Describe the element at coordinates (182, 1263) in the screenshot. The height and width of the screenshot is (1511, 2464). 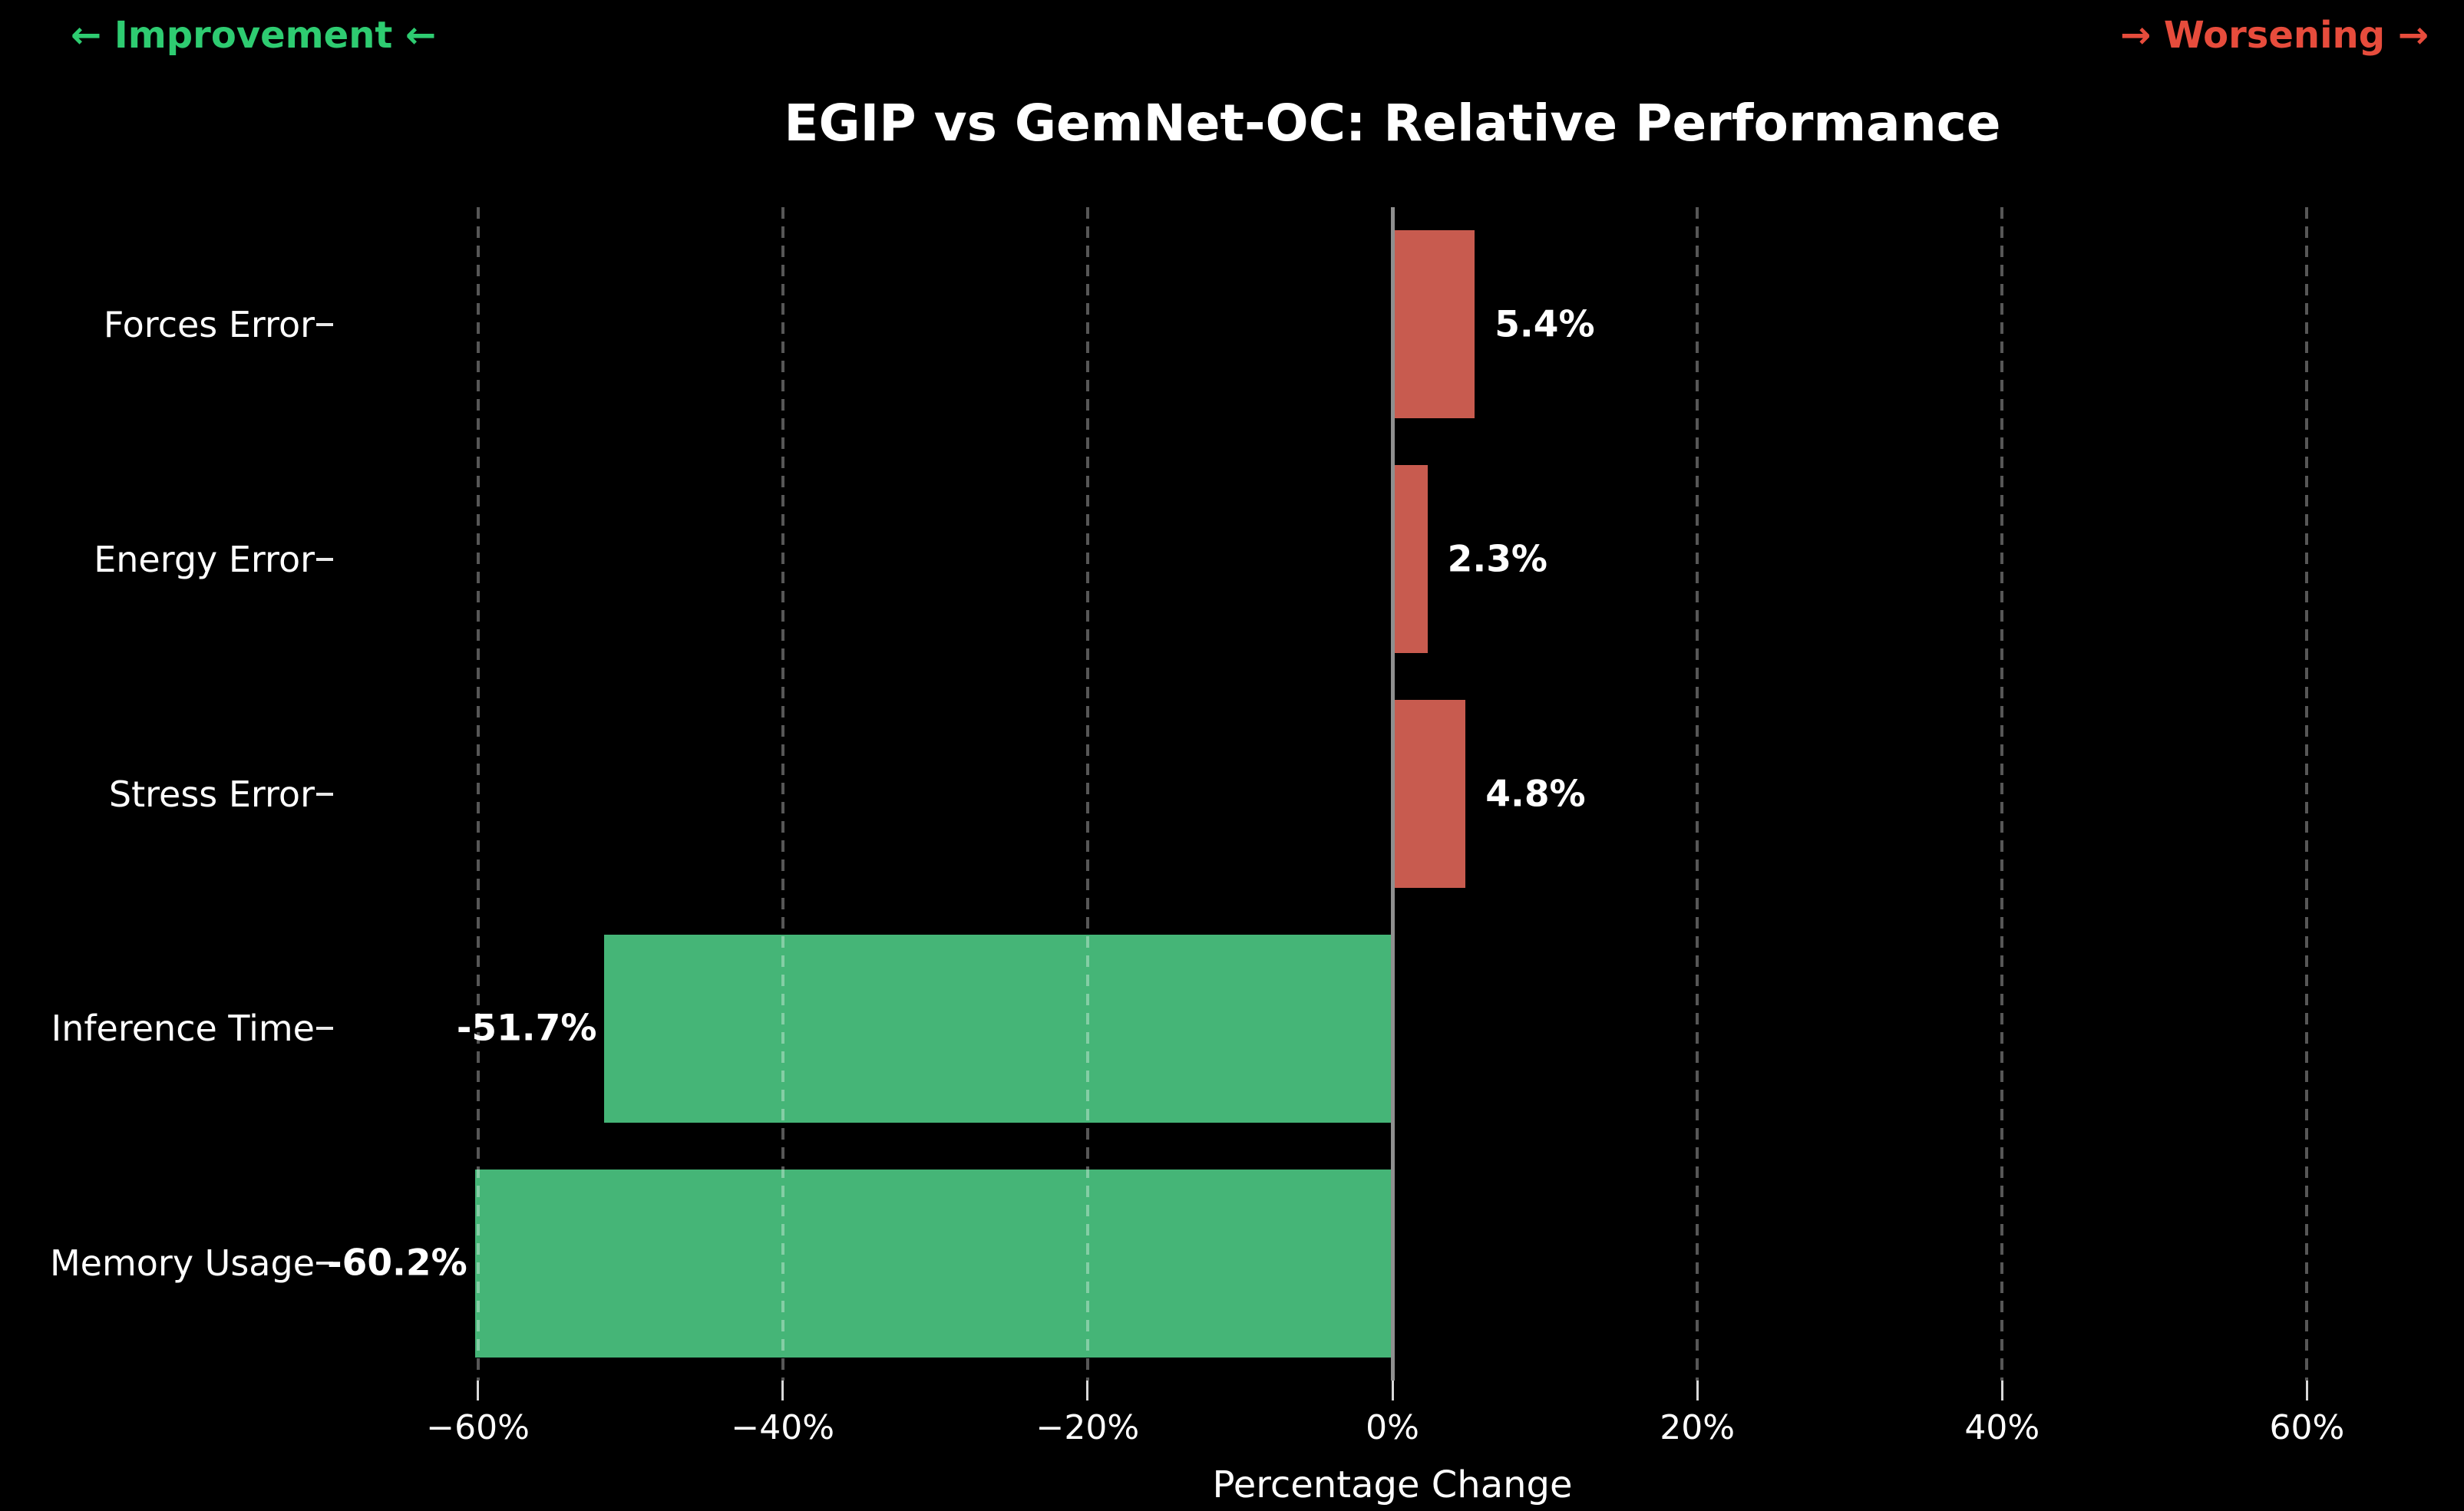
I see `category-label: Memory Usage` at that location.